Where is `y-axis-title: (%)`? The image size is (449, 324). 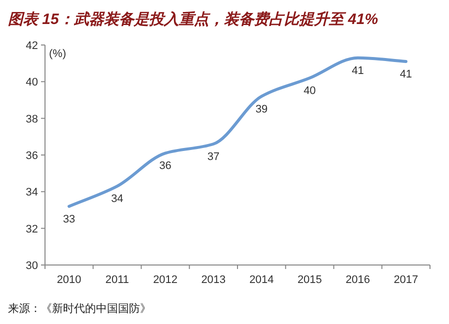
y-axis-title: (%) is located at coordinates (57, 54).